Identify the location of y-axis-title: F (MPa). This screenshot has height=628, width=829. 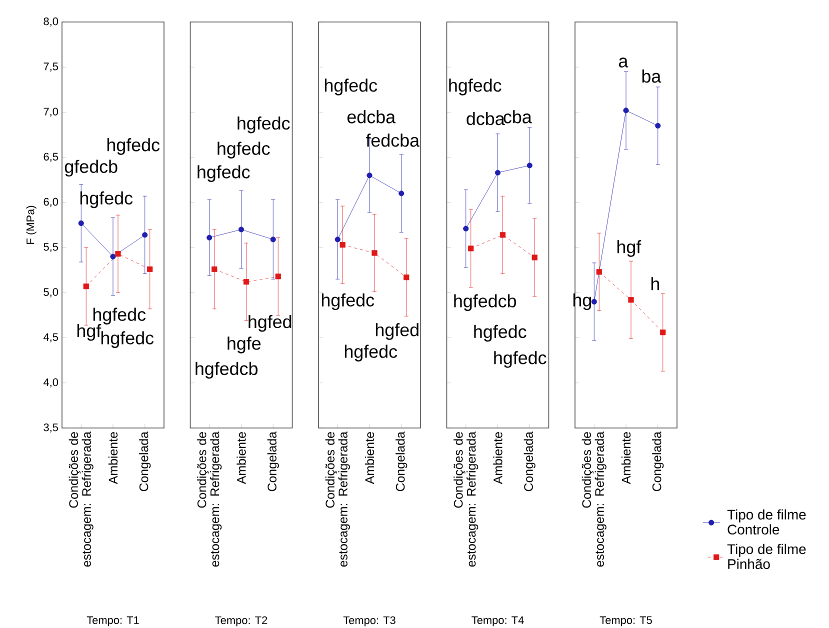
(31, 225).